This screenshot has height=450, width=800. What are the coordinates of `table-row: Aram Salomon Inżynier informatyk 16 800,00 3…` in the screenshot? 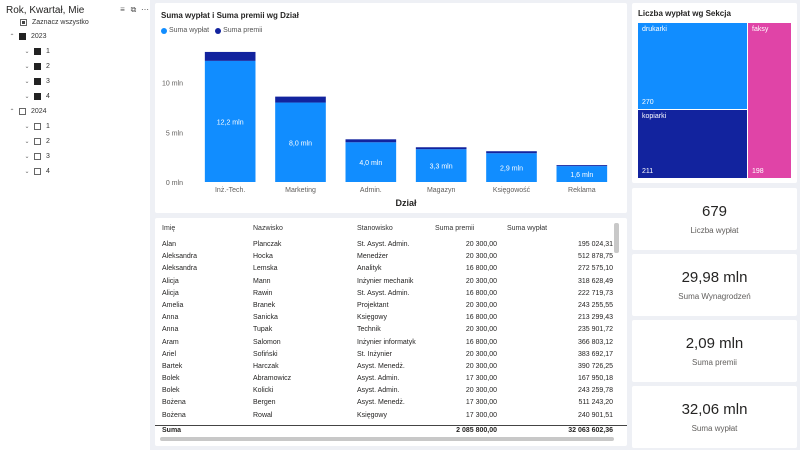 It's located at (391, 344).